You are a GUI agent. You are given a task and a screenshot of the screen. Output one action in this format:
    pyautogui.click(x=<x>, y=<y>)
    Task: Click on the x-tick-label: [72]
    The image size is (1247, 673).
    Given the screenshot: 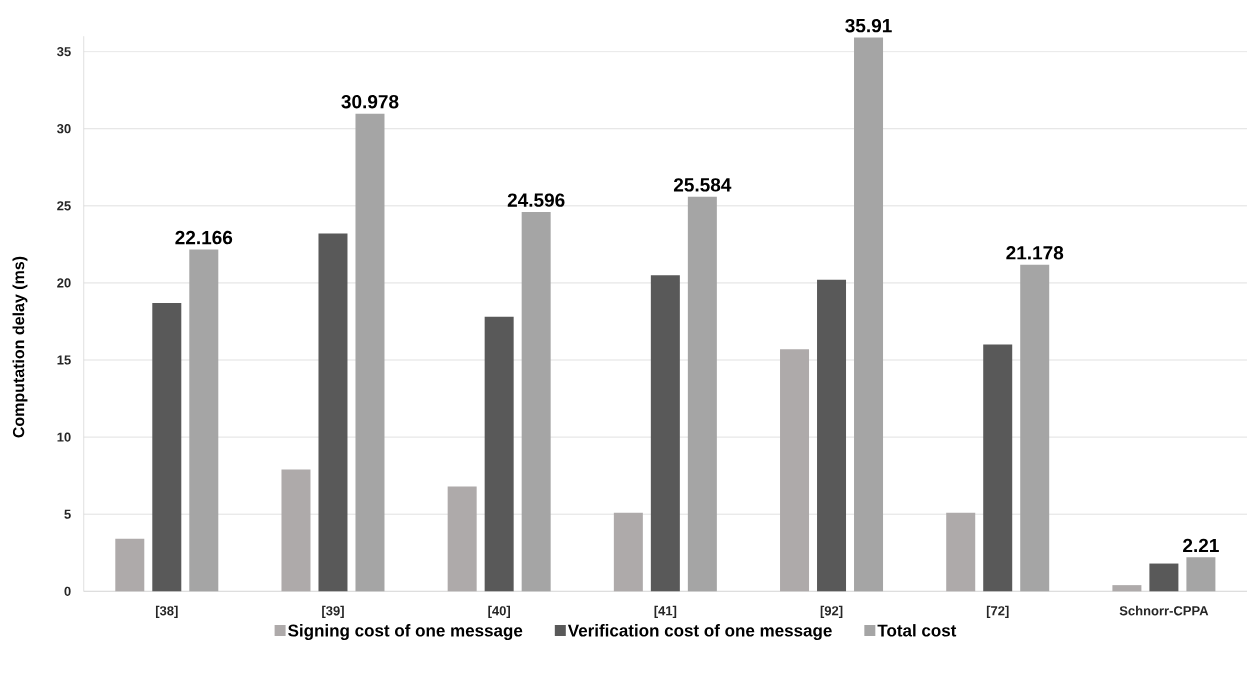 What is the action you would take?
    pyautogui.click(x=997, y=611)
    